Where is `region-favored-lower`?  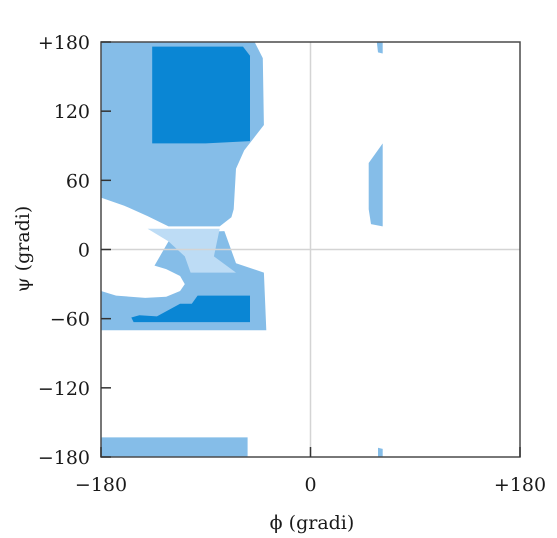
region-favored-lower is located at coordinates (190, 309).